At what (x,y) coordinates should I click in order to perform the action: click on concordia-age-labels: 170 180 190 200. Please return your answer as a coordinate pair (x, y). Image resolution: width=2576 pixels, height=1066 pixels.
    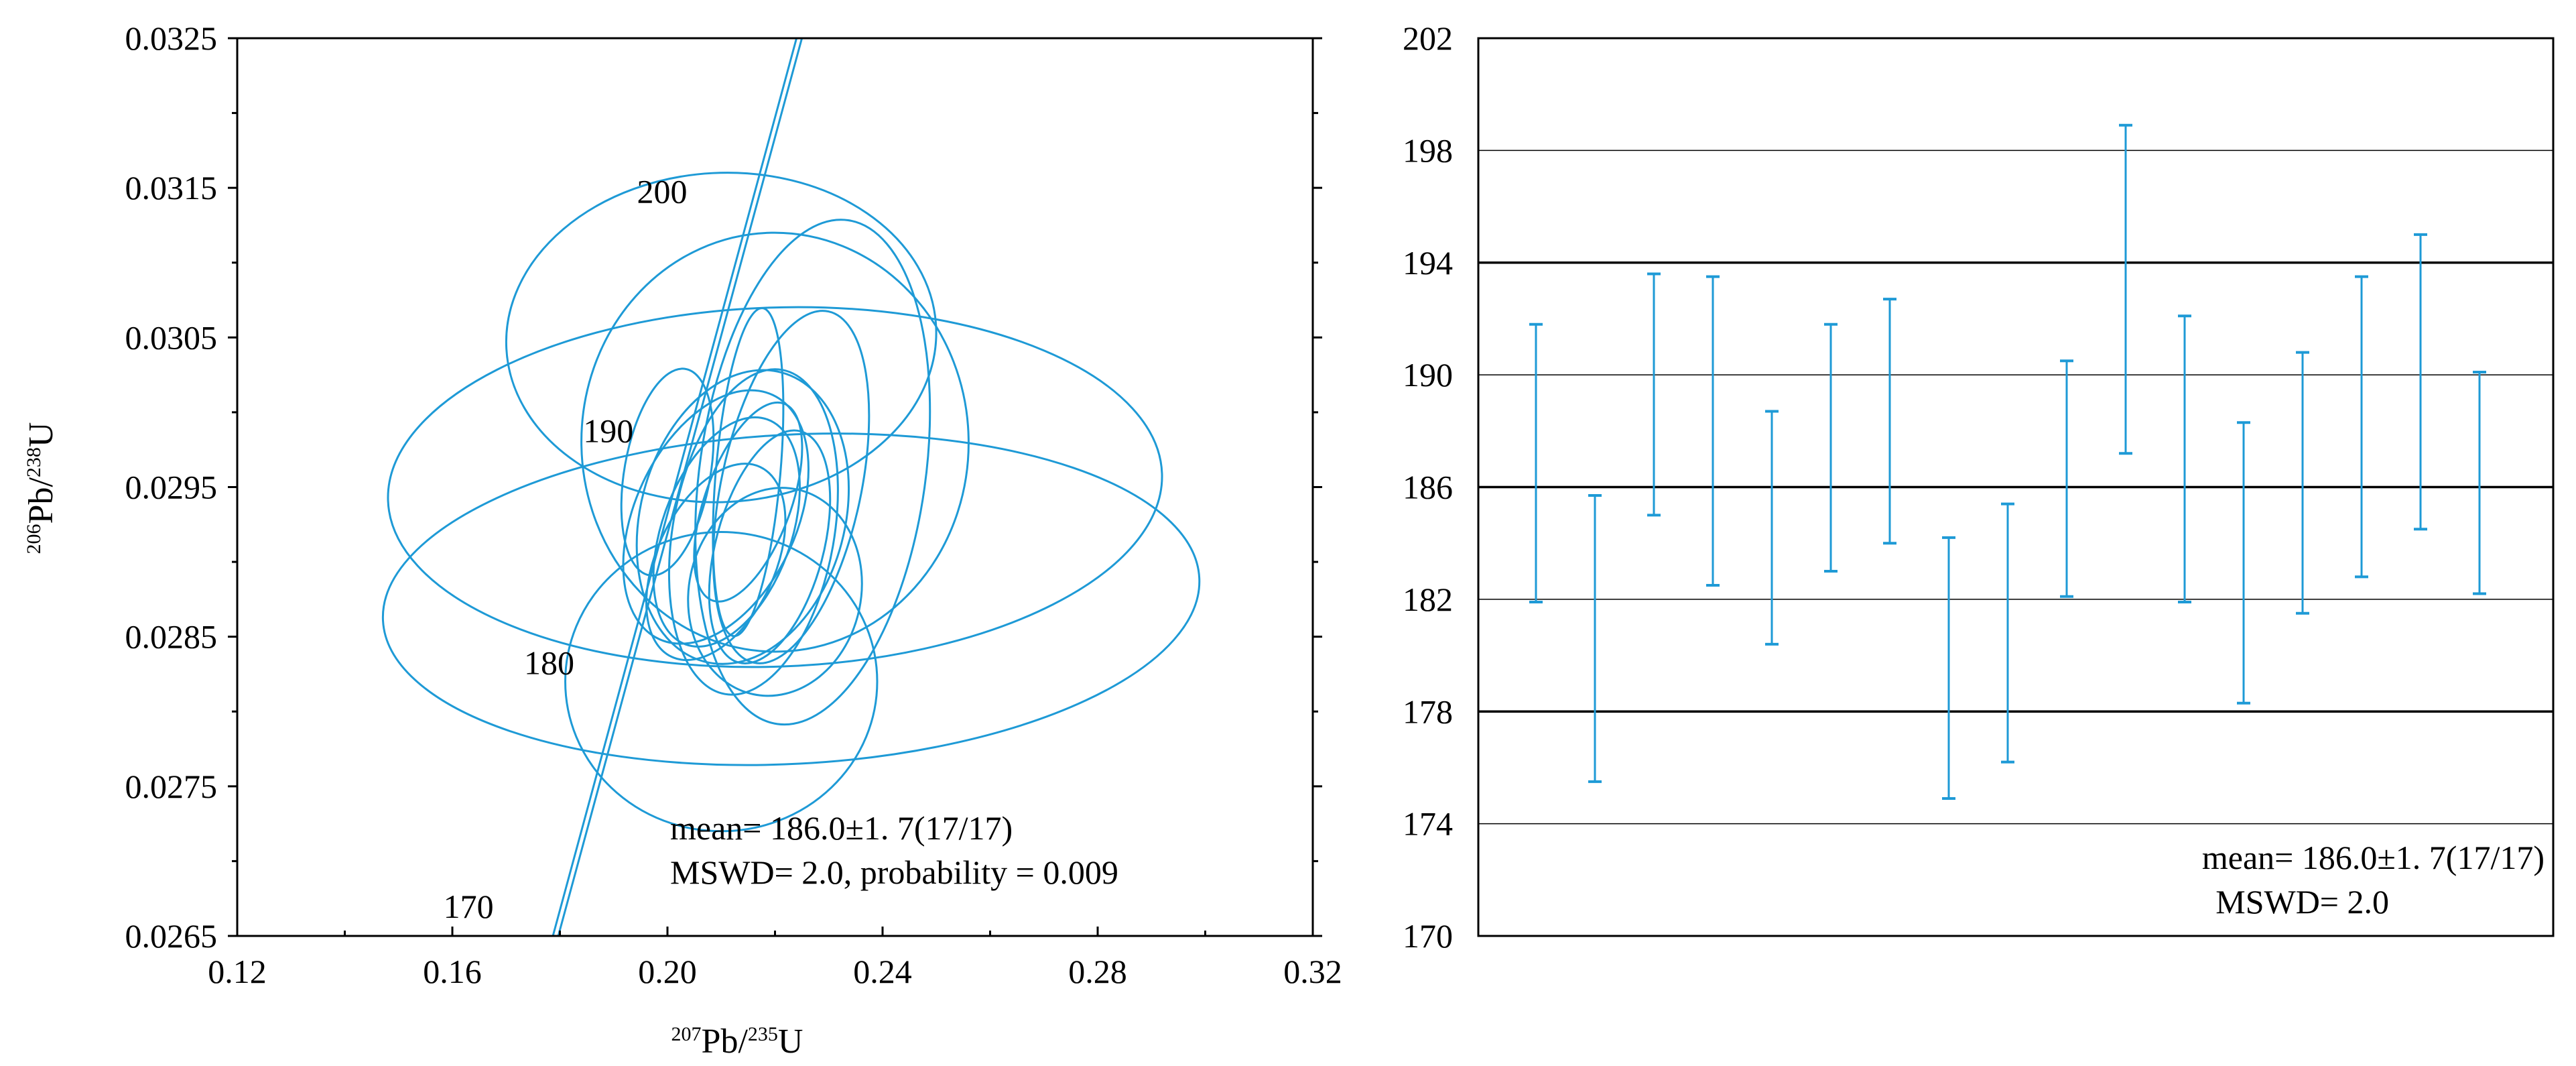
    Looking at the image, I should click on (566, 548).